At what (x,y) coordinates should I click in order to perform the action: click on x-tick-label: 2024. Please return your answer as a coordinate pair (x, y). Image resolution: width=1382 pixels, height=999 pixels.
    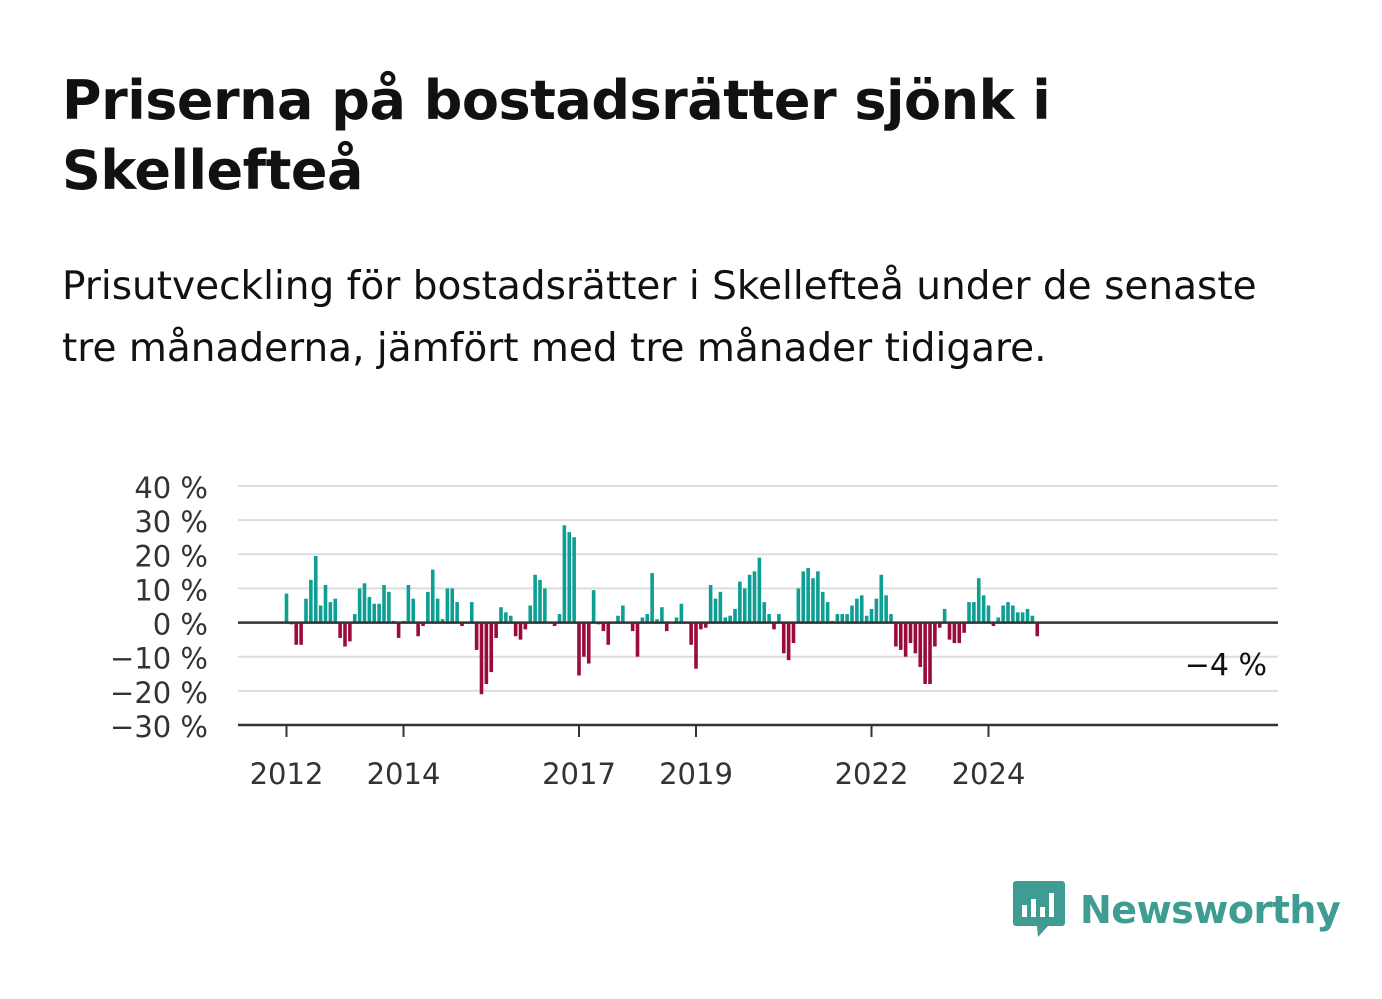
    Looking at the image, I should click on (989, 774).